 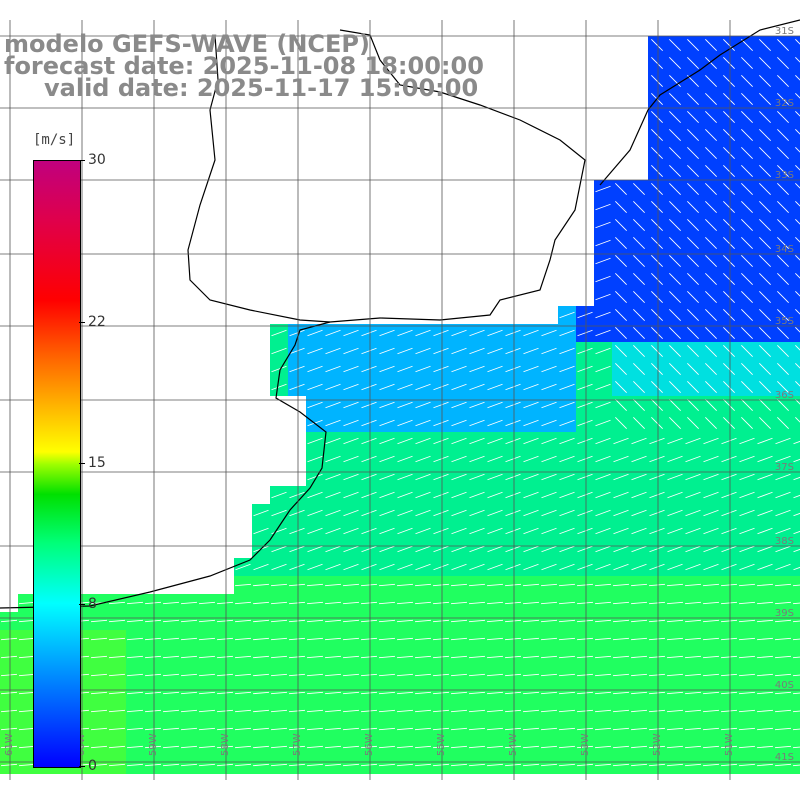 I want to click on lon-label: 51W, so click(x=729, y=744).